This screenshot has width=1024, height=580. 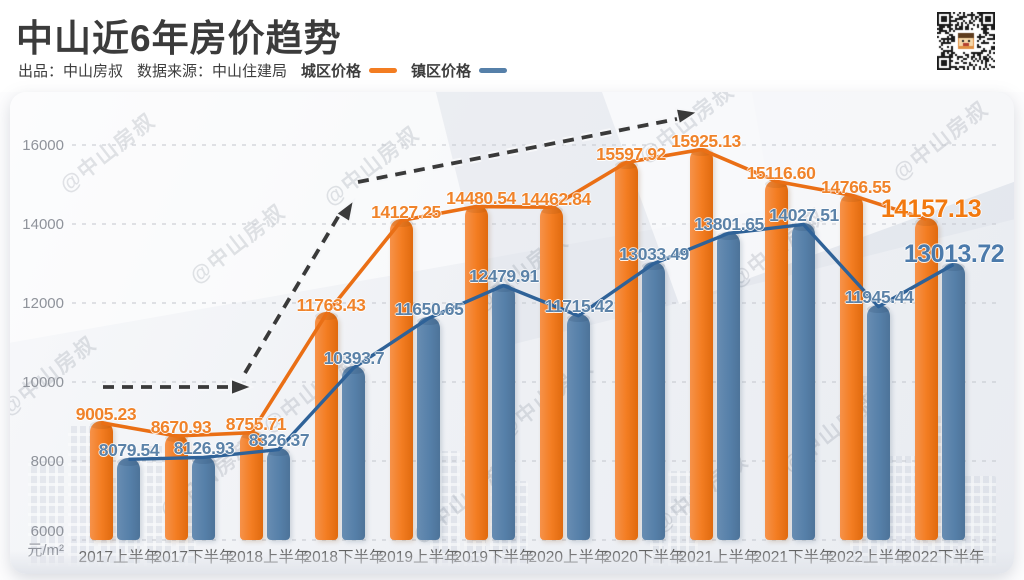 What do you see at coordinates (331, 71) in the screenshot?
I see `legend-city-label: 城区价格` at bounding box center [331, 71].